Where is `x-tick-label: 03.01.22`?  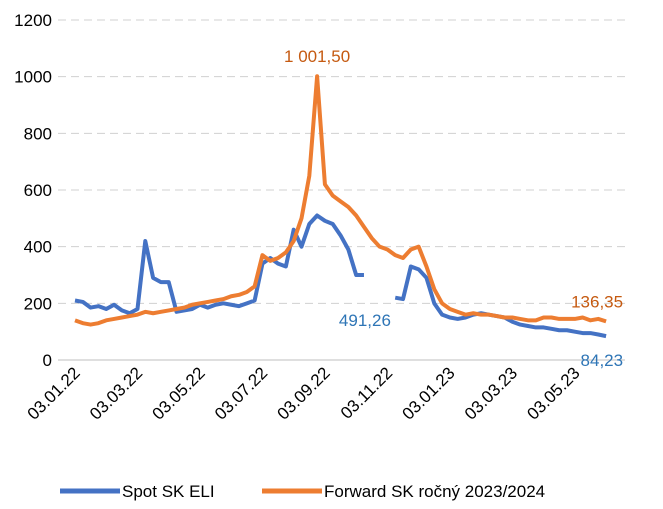 x-tick-label: 03.01.22 is located at coordinates (54, 393).